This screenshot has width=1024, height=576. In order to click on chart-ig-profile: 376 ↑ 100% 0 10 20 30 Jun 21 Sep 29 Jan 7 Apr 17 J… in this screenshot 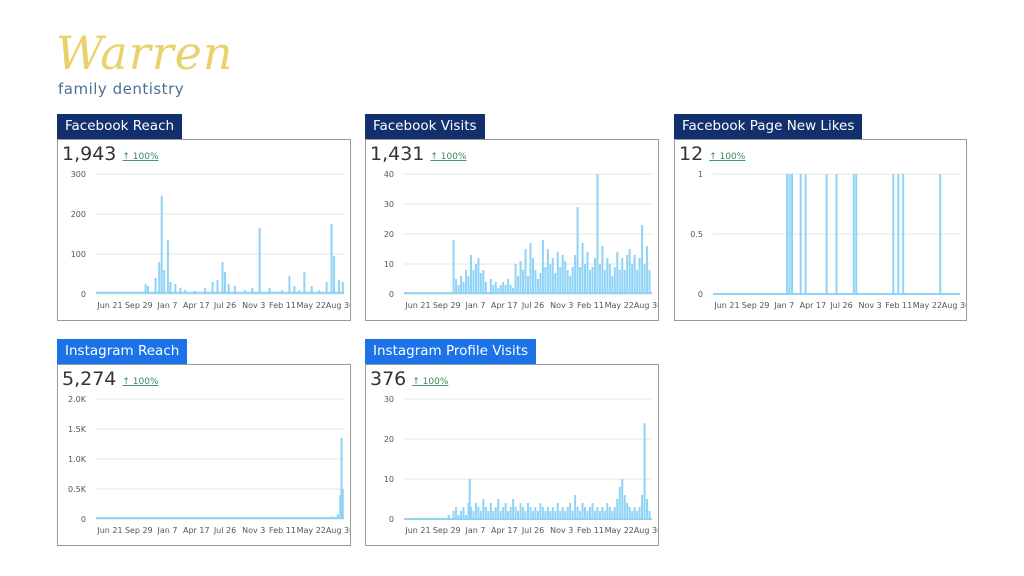, I will do `click(514, 451)`.